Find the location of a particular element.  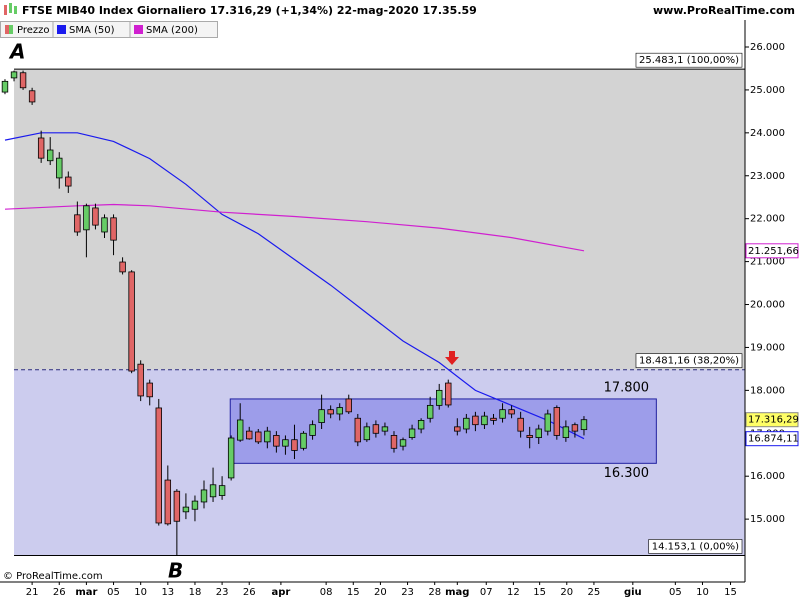

y-tick-label: 23.000 is located at coordinates (767, 176).